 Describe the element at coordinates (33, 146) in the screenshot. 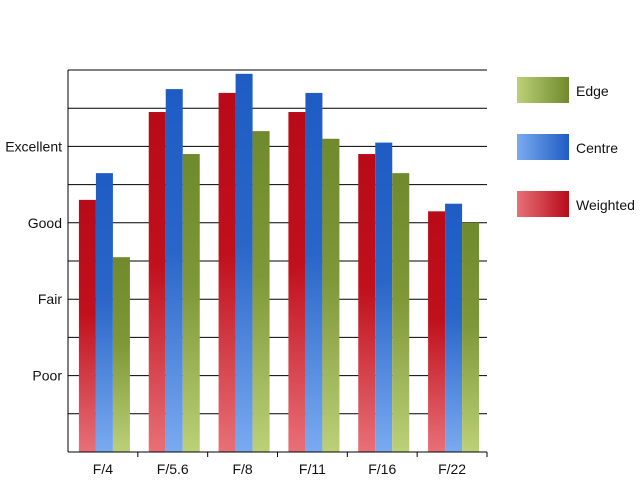

I see `y-tick-label: Excellent` at that location.